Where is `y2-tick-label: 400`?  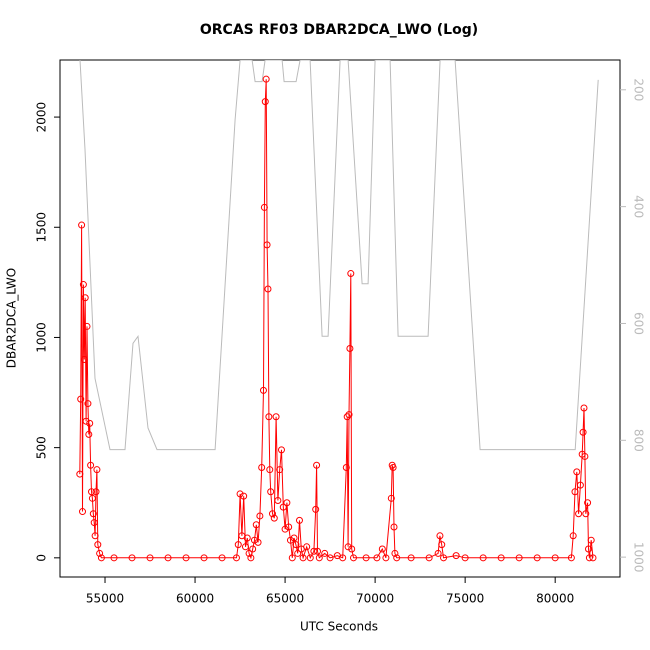
y2-tick-label: 400 is located at coordinates (639, 206).